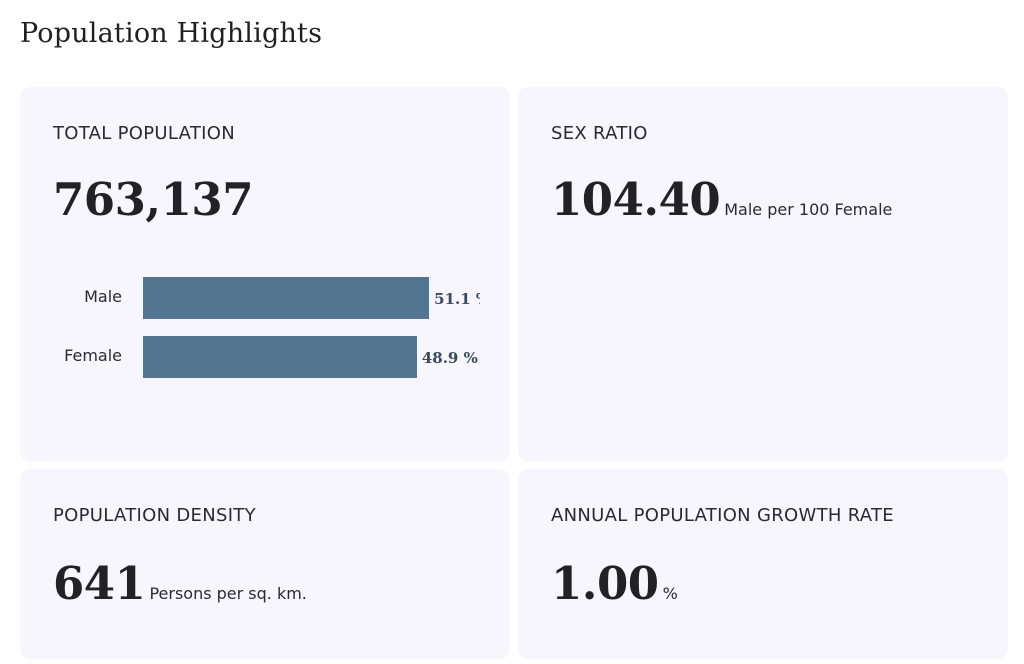  I want to click on growth-rate-value-row: 1.00 %, so click(614, 583).